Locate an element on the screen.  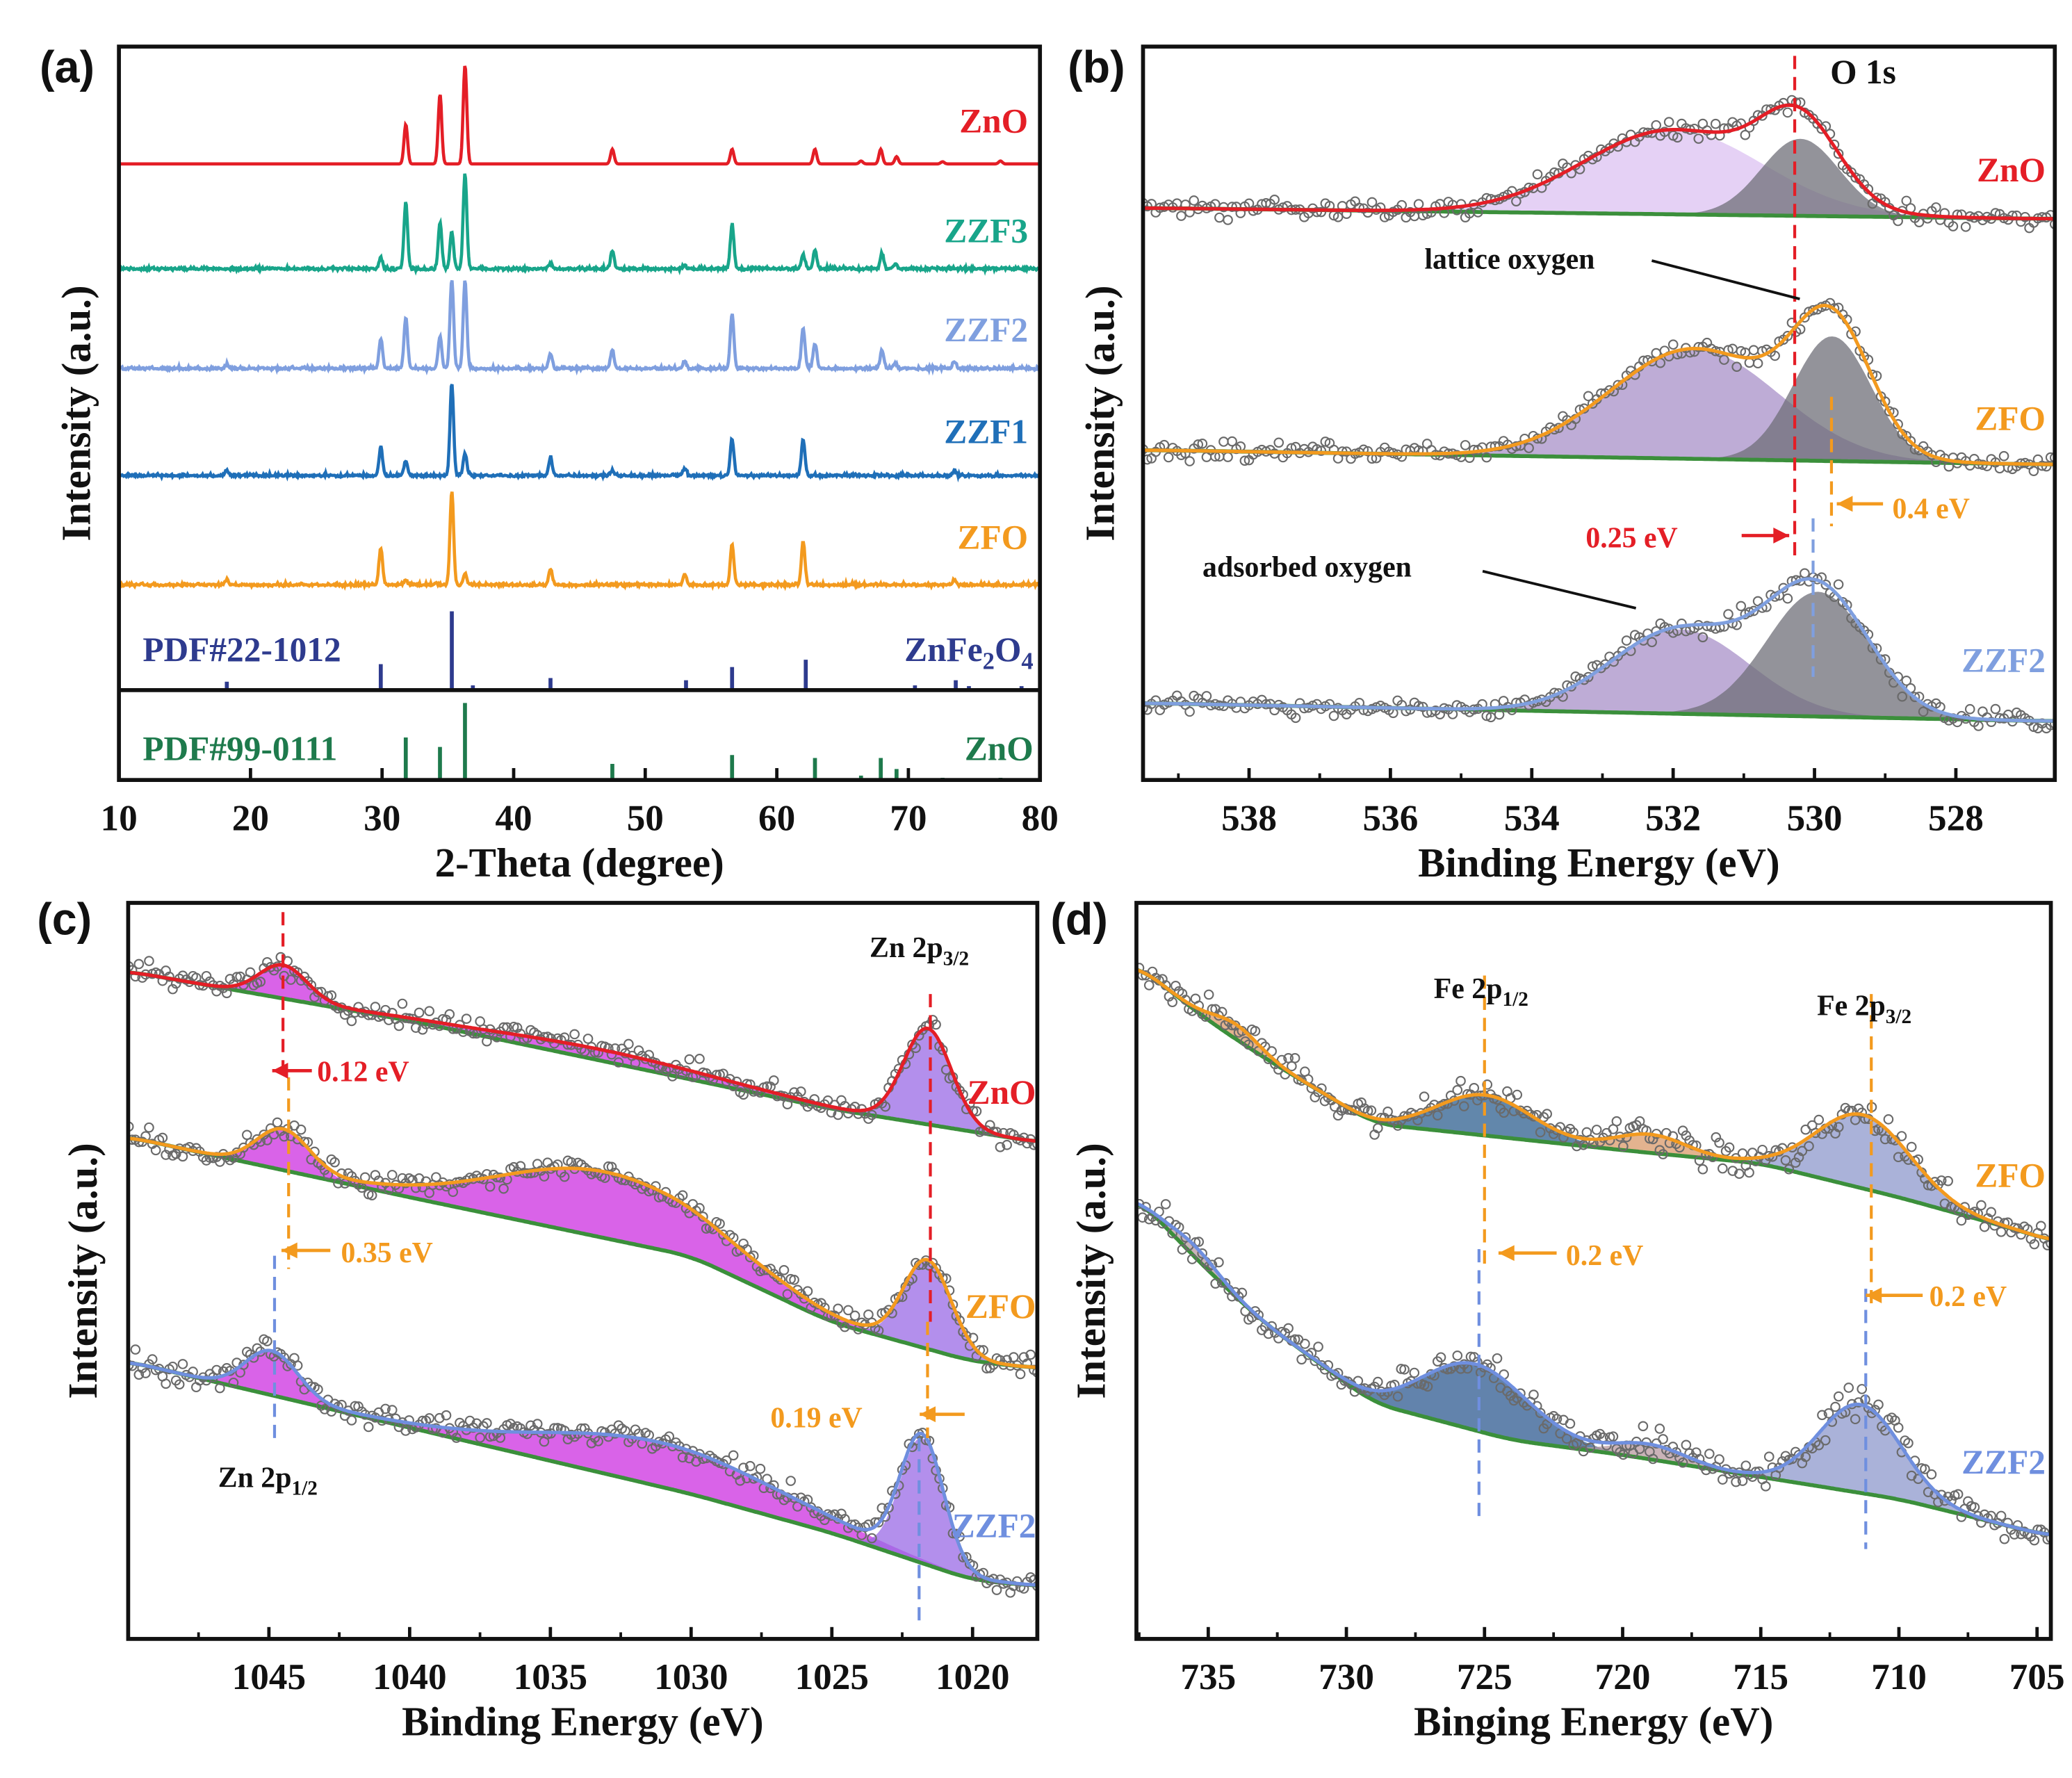
series-label: ZFO is located at coordinates (2010, 418).